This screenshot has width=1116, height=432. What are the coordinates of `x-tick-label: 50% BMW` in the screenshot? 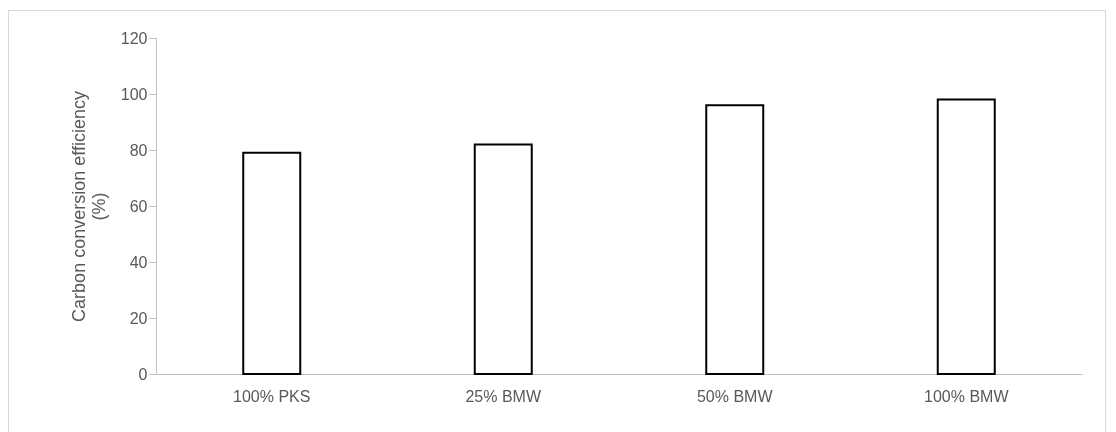 It's located at (735, 396).